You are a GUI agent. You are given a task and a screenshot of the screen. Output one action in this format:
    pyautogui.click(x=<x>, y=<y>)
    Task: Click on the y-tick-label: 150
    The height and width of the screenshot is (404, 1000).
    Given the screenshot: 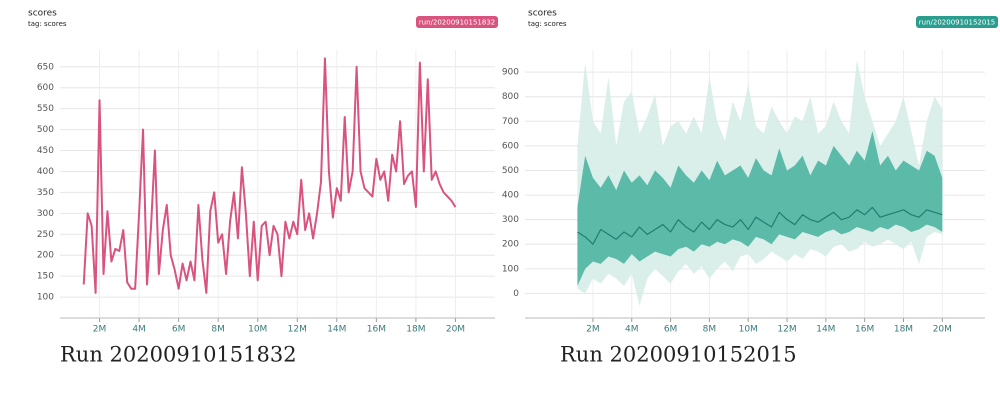 What is the action you would take?
    pyautogui.click(x=45, y=277)
    